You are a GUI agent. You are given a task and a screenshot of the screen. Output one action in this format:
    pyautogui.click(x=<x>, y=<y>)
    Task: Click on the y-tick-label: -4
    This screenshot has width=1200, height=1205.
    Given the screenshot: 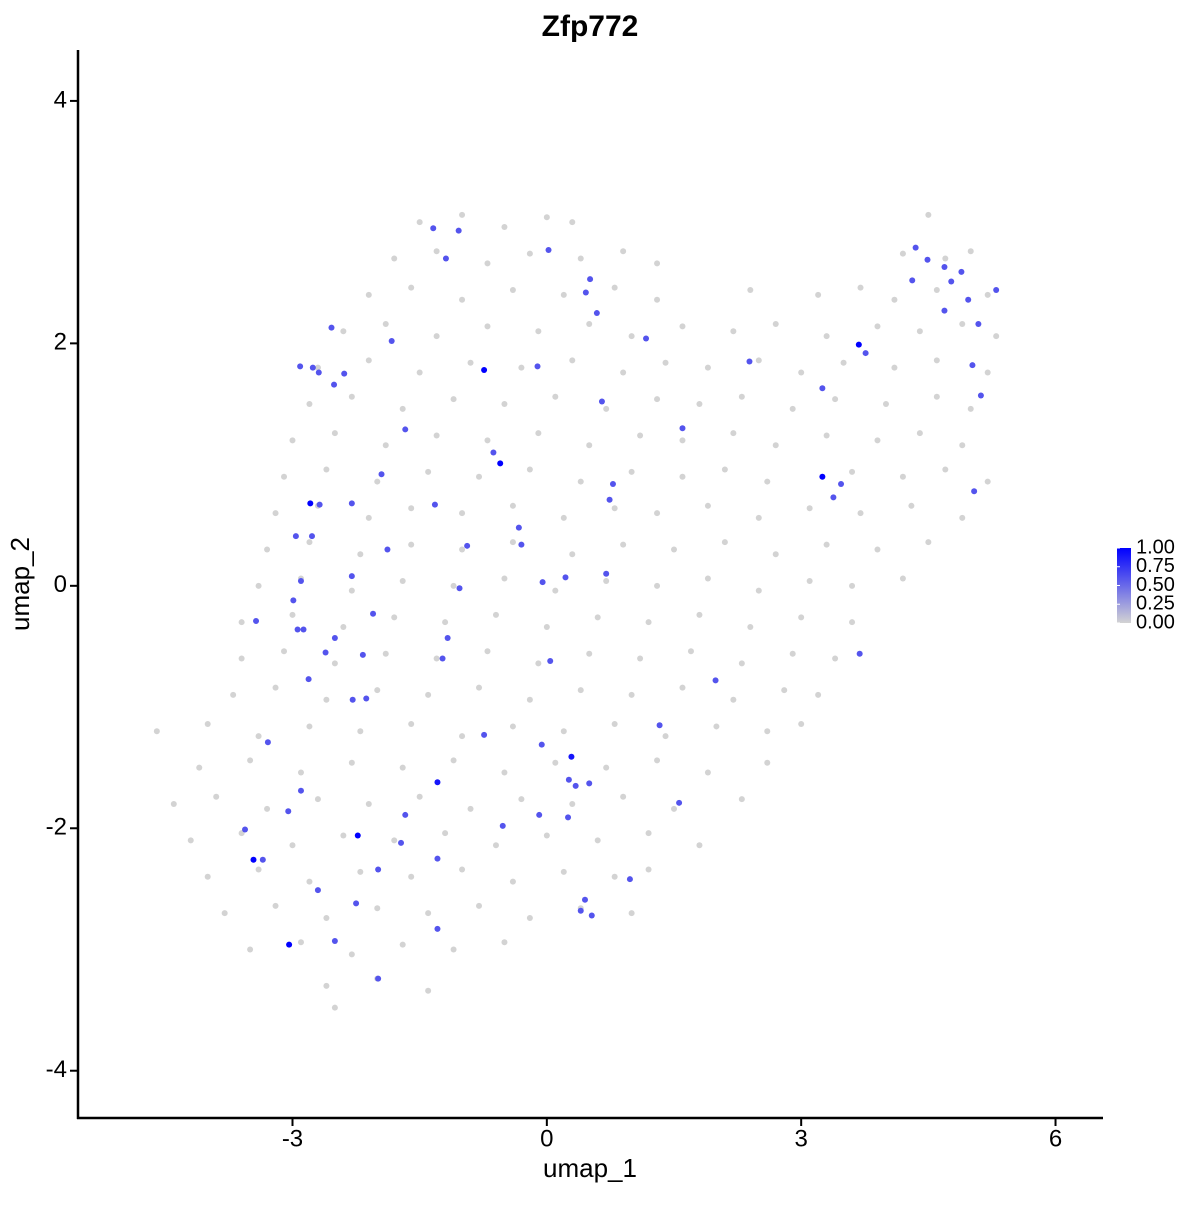 What is the action you would take?
    pyautogui.click(x=56, y=1069)
    